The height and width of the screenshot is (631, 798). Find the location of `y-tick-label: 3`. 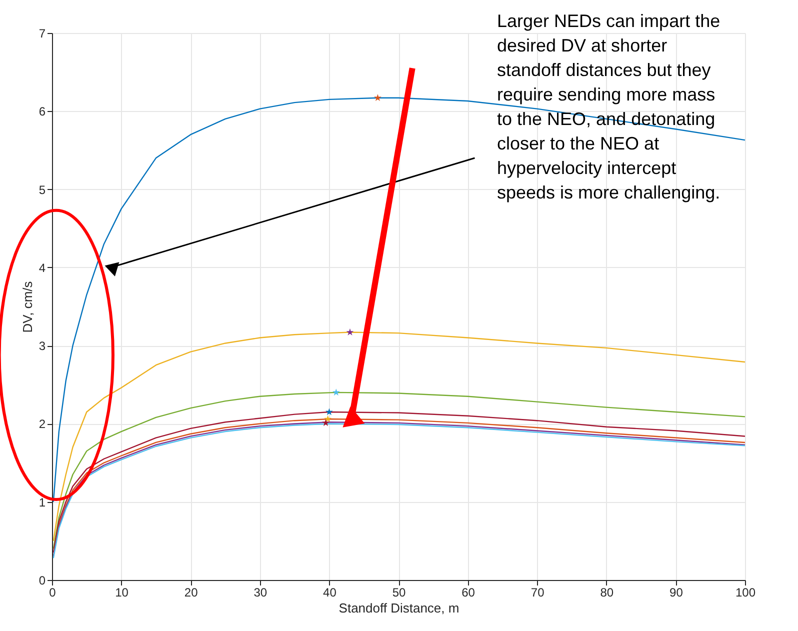

y-tick-label: 3 is located at coordinates (42, 346).